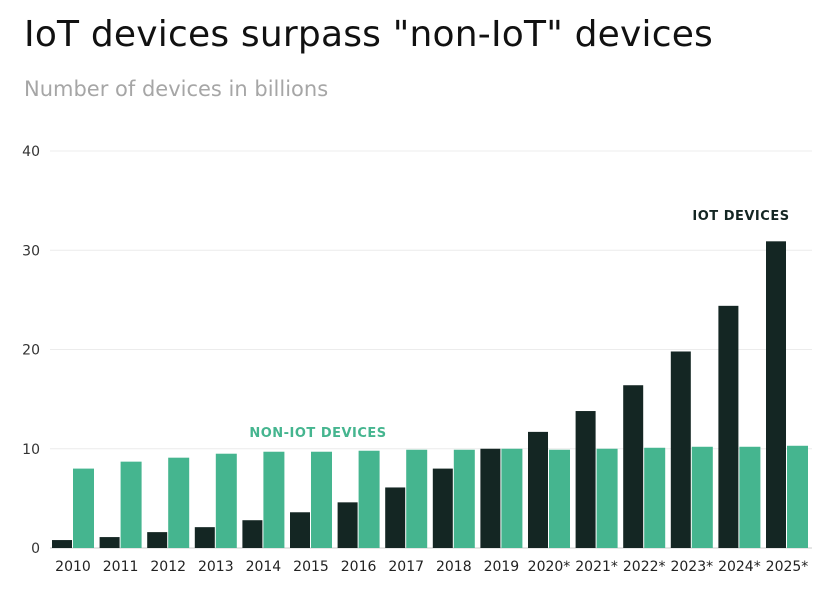 The width and height of the screenshot is (833, 600). I want to click on bar-non-iot-2014, so click(274, 499).